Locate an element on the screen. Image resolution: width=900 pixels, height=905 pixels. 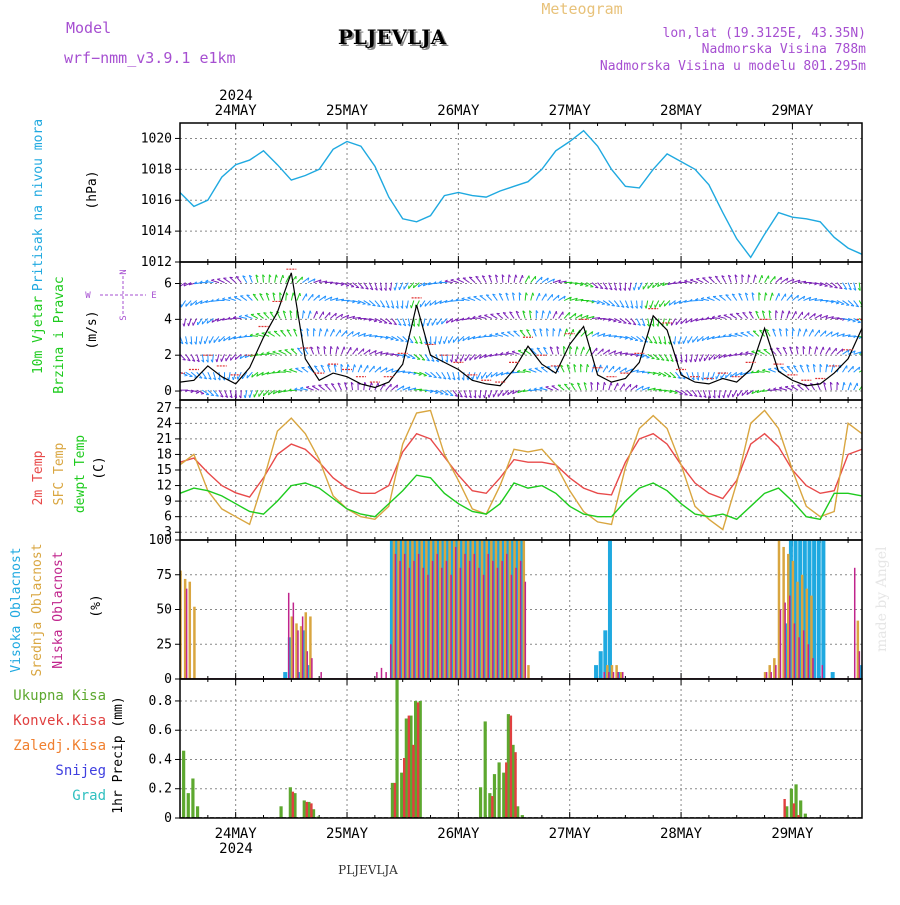
ytick-label: 4 is located at coordinates (168, 319).